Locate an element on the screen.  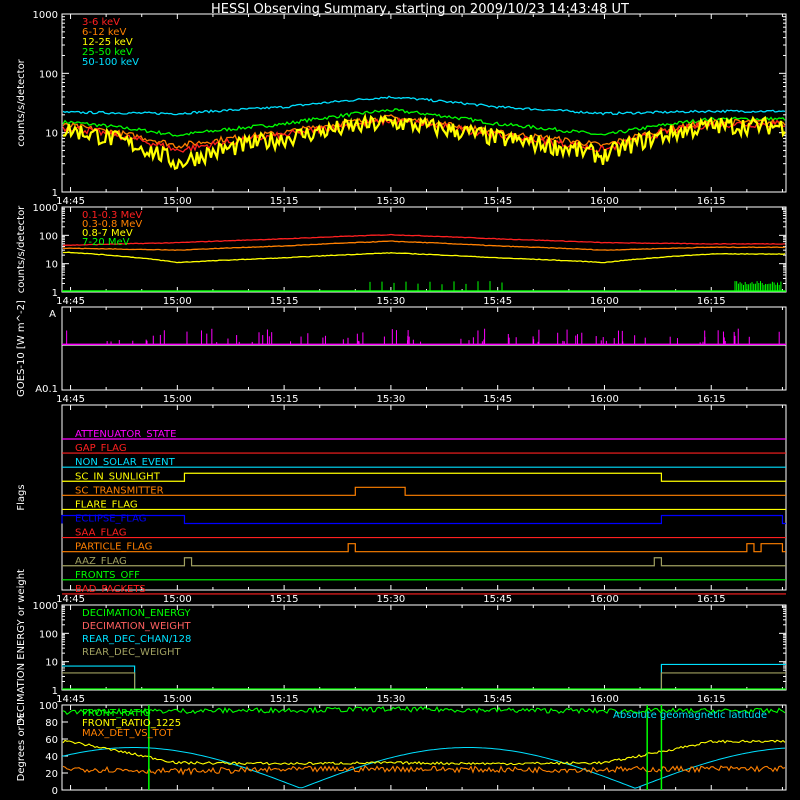
series-line-50-100-keV is located at coordinates (424, 105).